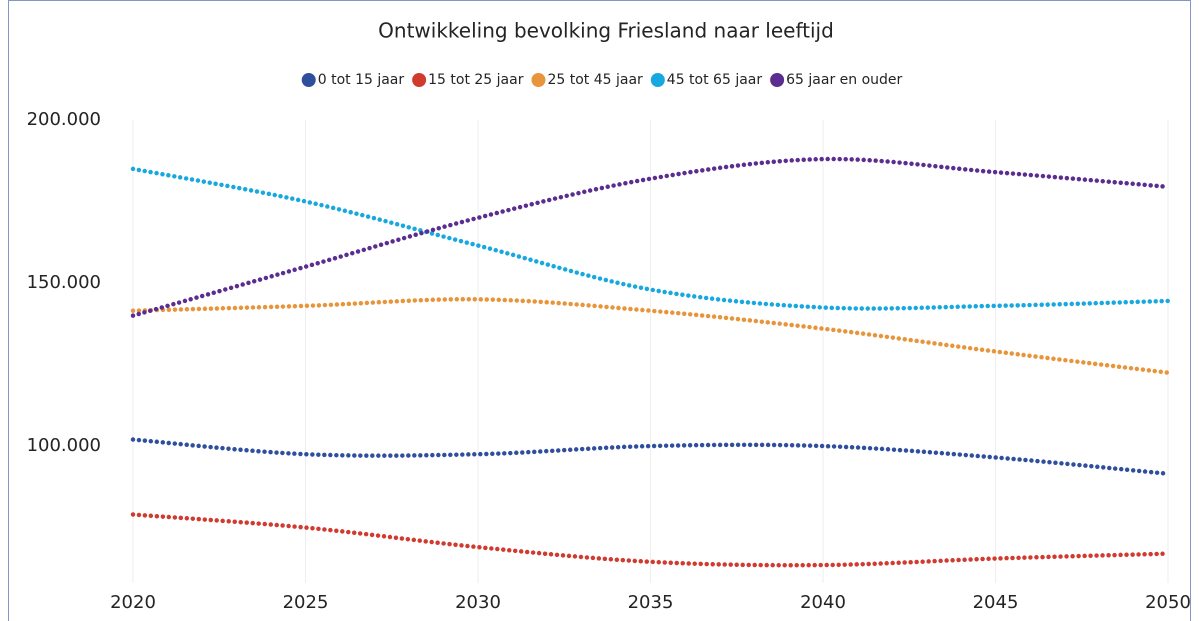 Image resolution: width=1199 pixels, height=621 pixels. I want to click on legend-label: 45 tot 65 jaar, so click(715, 80).